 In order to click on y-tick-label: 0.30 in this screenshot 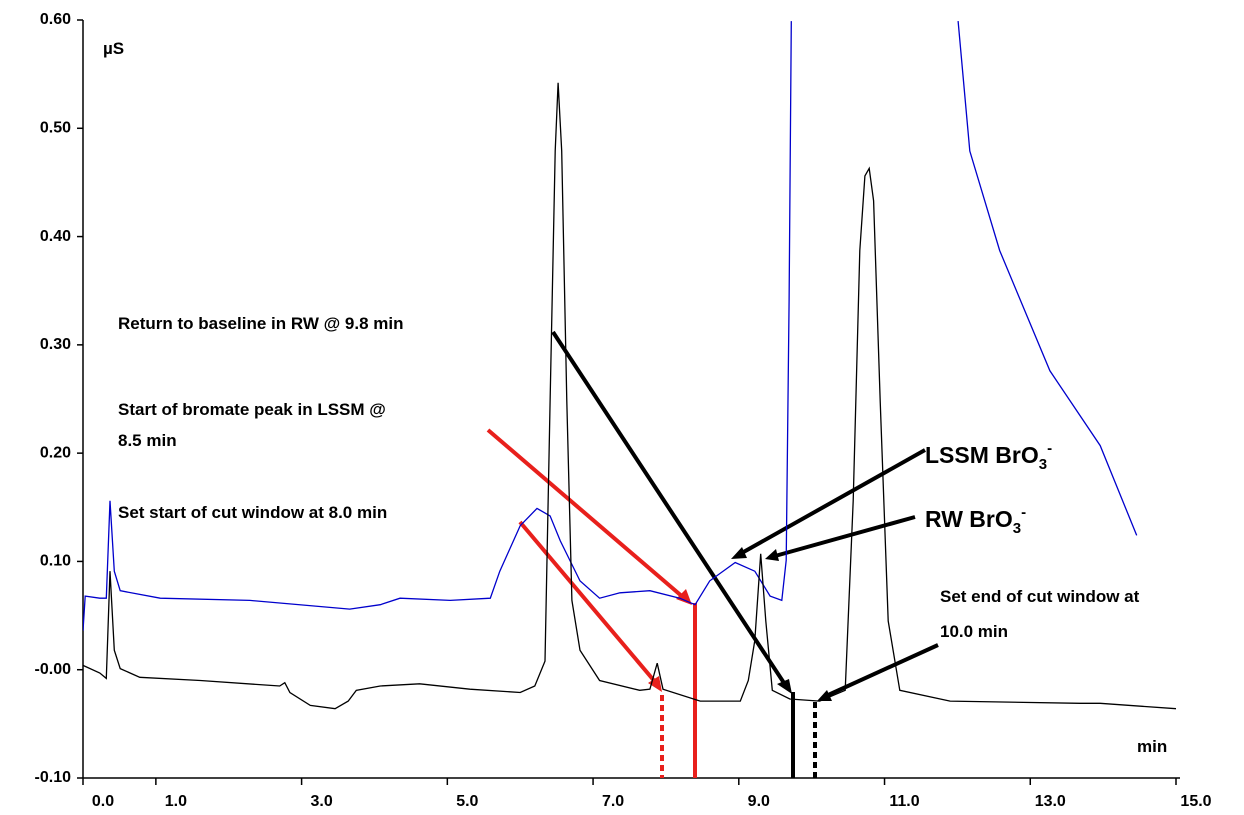, I will do `click(55, 344)`.